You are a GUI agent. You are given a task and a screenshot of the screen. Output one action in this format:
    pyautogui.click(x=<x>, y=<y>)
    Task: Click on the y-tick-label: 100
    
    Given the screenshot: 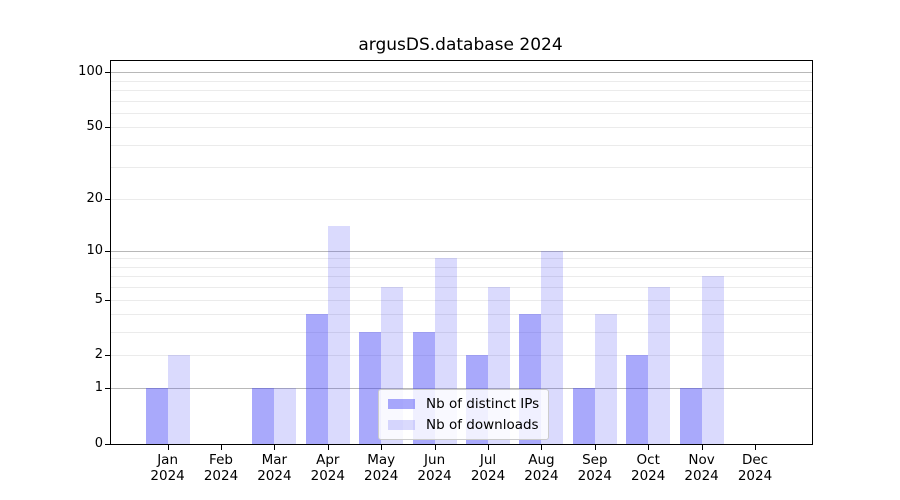 What is the action you would take?
    pyautogui.click(x=90, y=72)
    